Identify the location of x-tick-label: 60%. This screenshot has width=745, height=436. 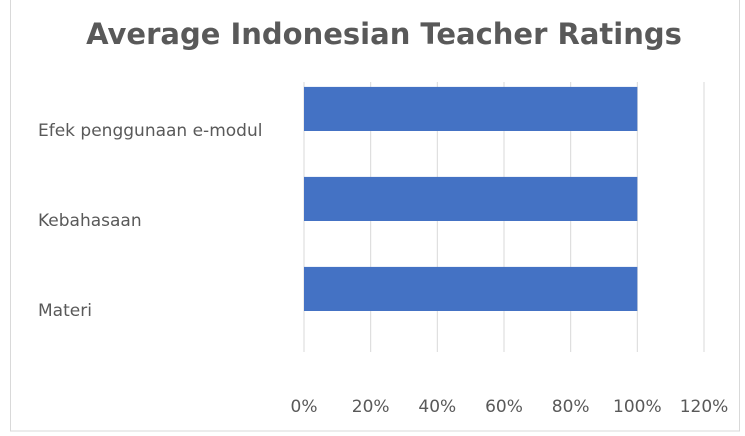
(504, 407).